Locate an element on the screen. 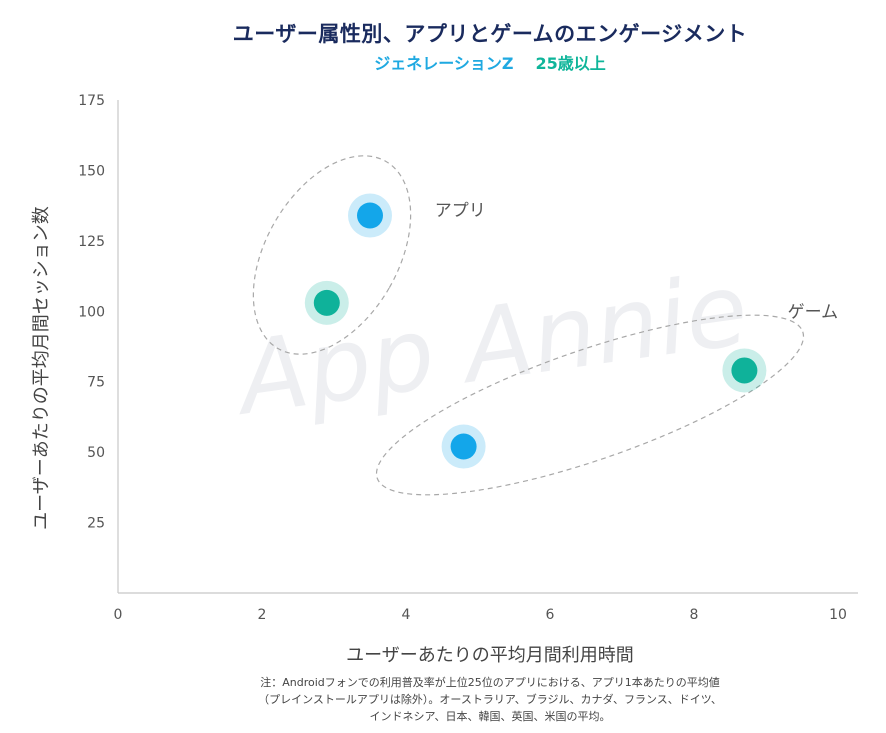  subtitle-genz: ジェネレーションZ is located at coordinates (444, 63).